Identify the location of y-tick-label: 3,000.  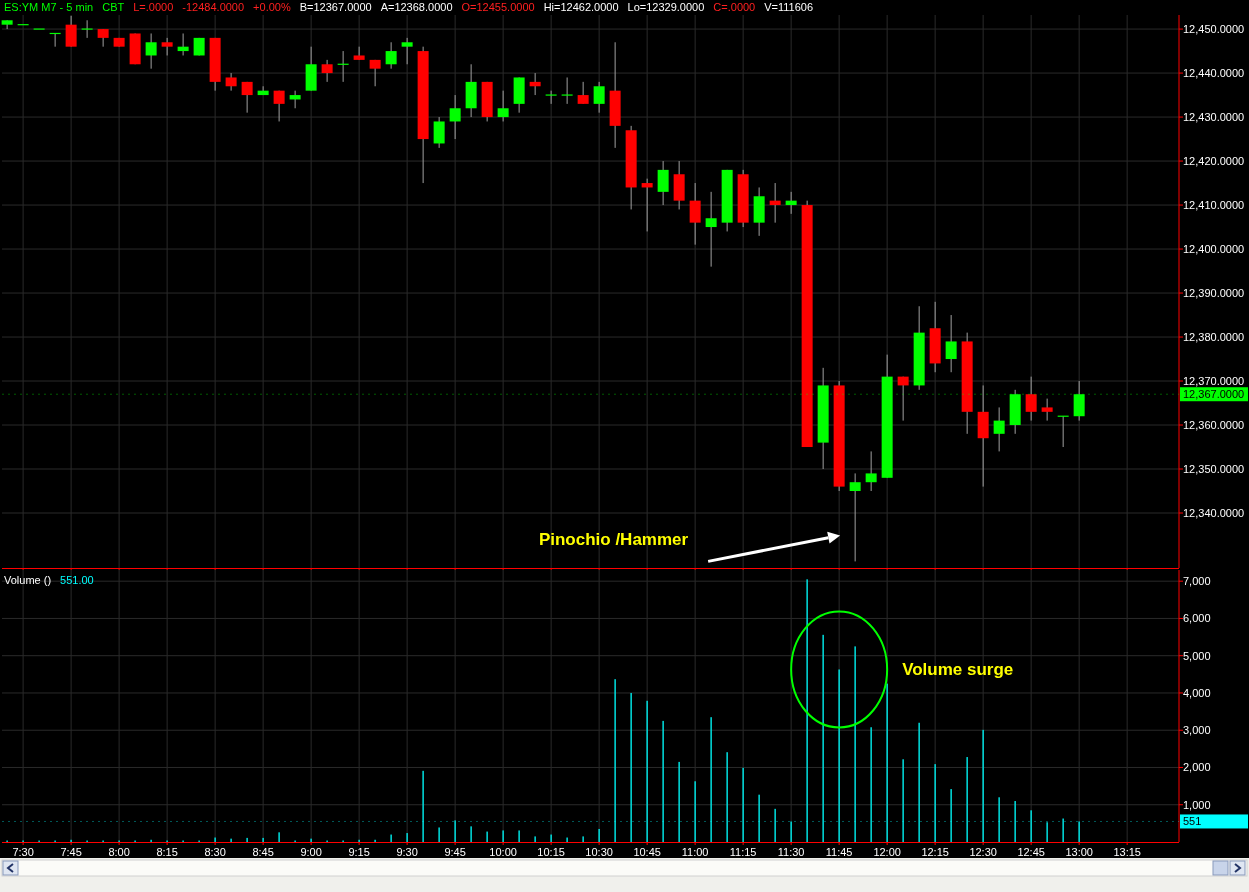
(1197, 730).